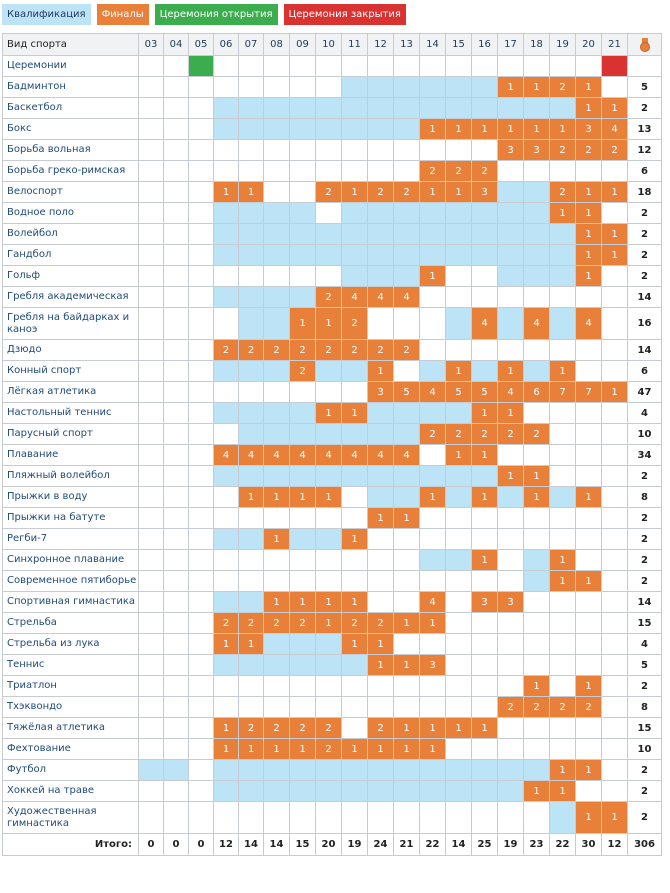 Image resolution: width=670 pixels, height=893 pixels. I want to click on sport-total: 5, so click(644, 87).